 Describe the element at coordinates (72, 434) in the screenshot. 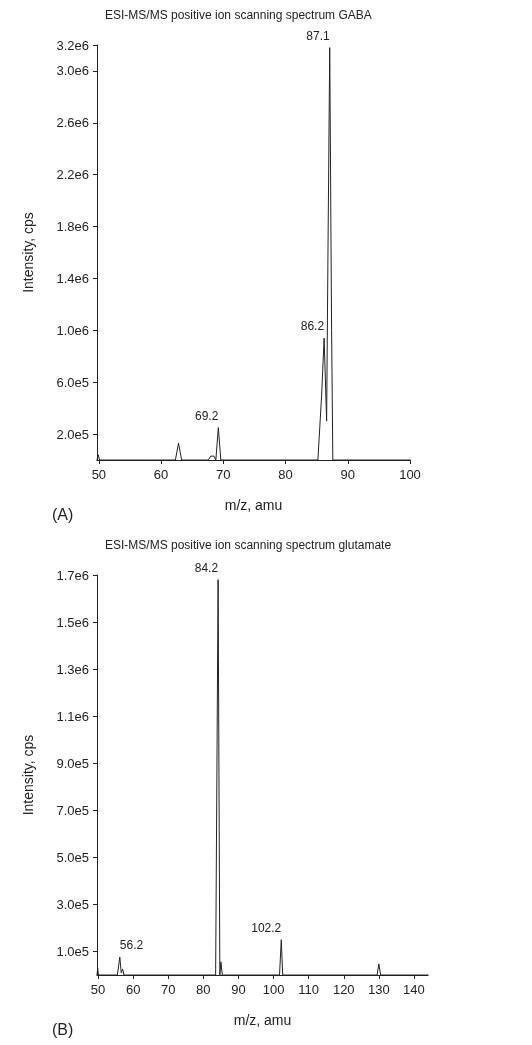

I see `y-tick-label: 2.0e5` at that location.